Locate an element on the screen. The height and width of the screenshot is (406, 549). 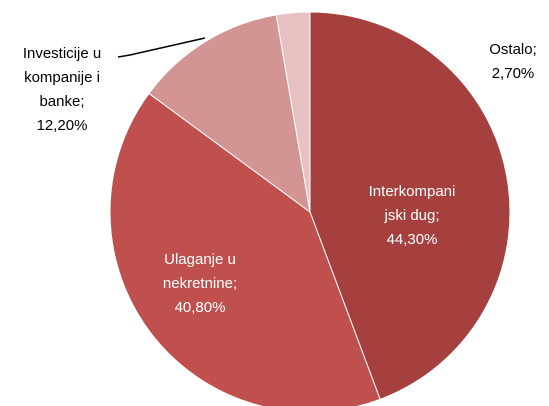
data-label: Ostalo; 2,70% is located at coordinates (513, 62).